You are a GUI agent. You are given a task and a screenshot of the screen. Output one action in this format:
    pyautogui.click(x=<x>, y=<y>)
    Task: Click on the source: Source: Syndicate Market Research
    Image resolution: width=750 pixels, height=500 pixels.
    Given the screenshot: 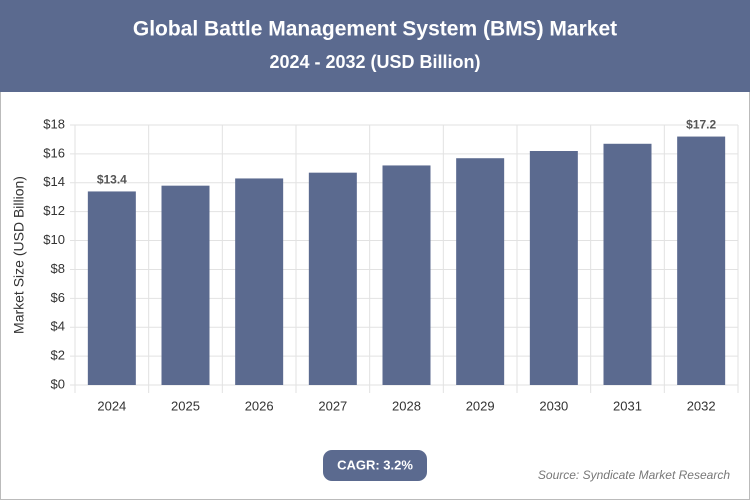 What is the action you would take?
    pyautogui.click(x=634, y=475)
    